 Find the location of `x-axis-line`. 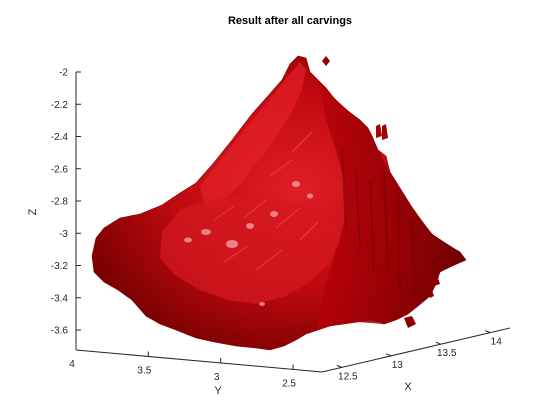

x-axis-line is located at coordinates (416, 350).